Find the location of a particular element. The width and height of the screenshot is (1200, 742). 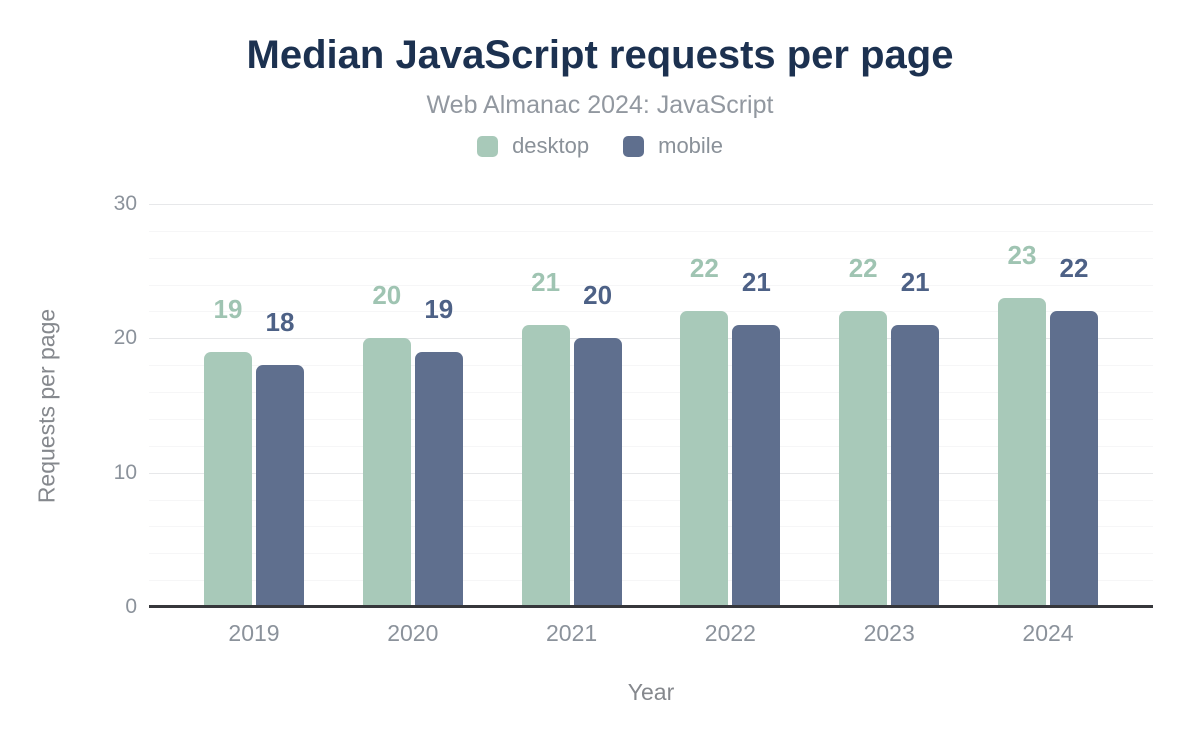

bar-value-mobile-2021: 20 is located at coordinates (598, 295).